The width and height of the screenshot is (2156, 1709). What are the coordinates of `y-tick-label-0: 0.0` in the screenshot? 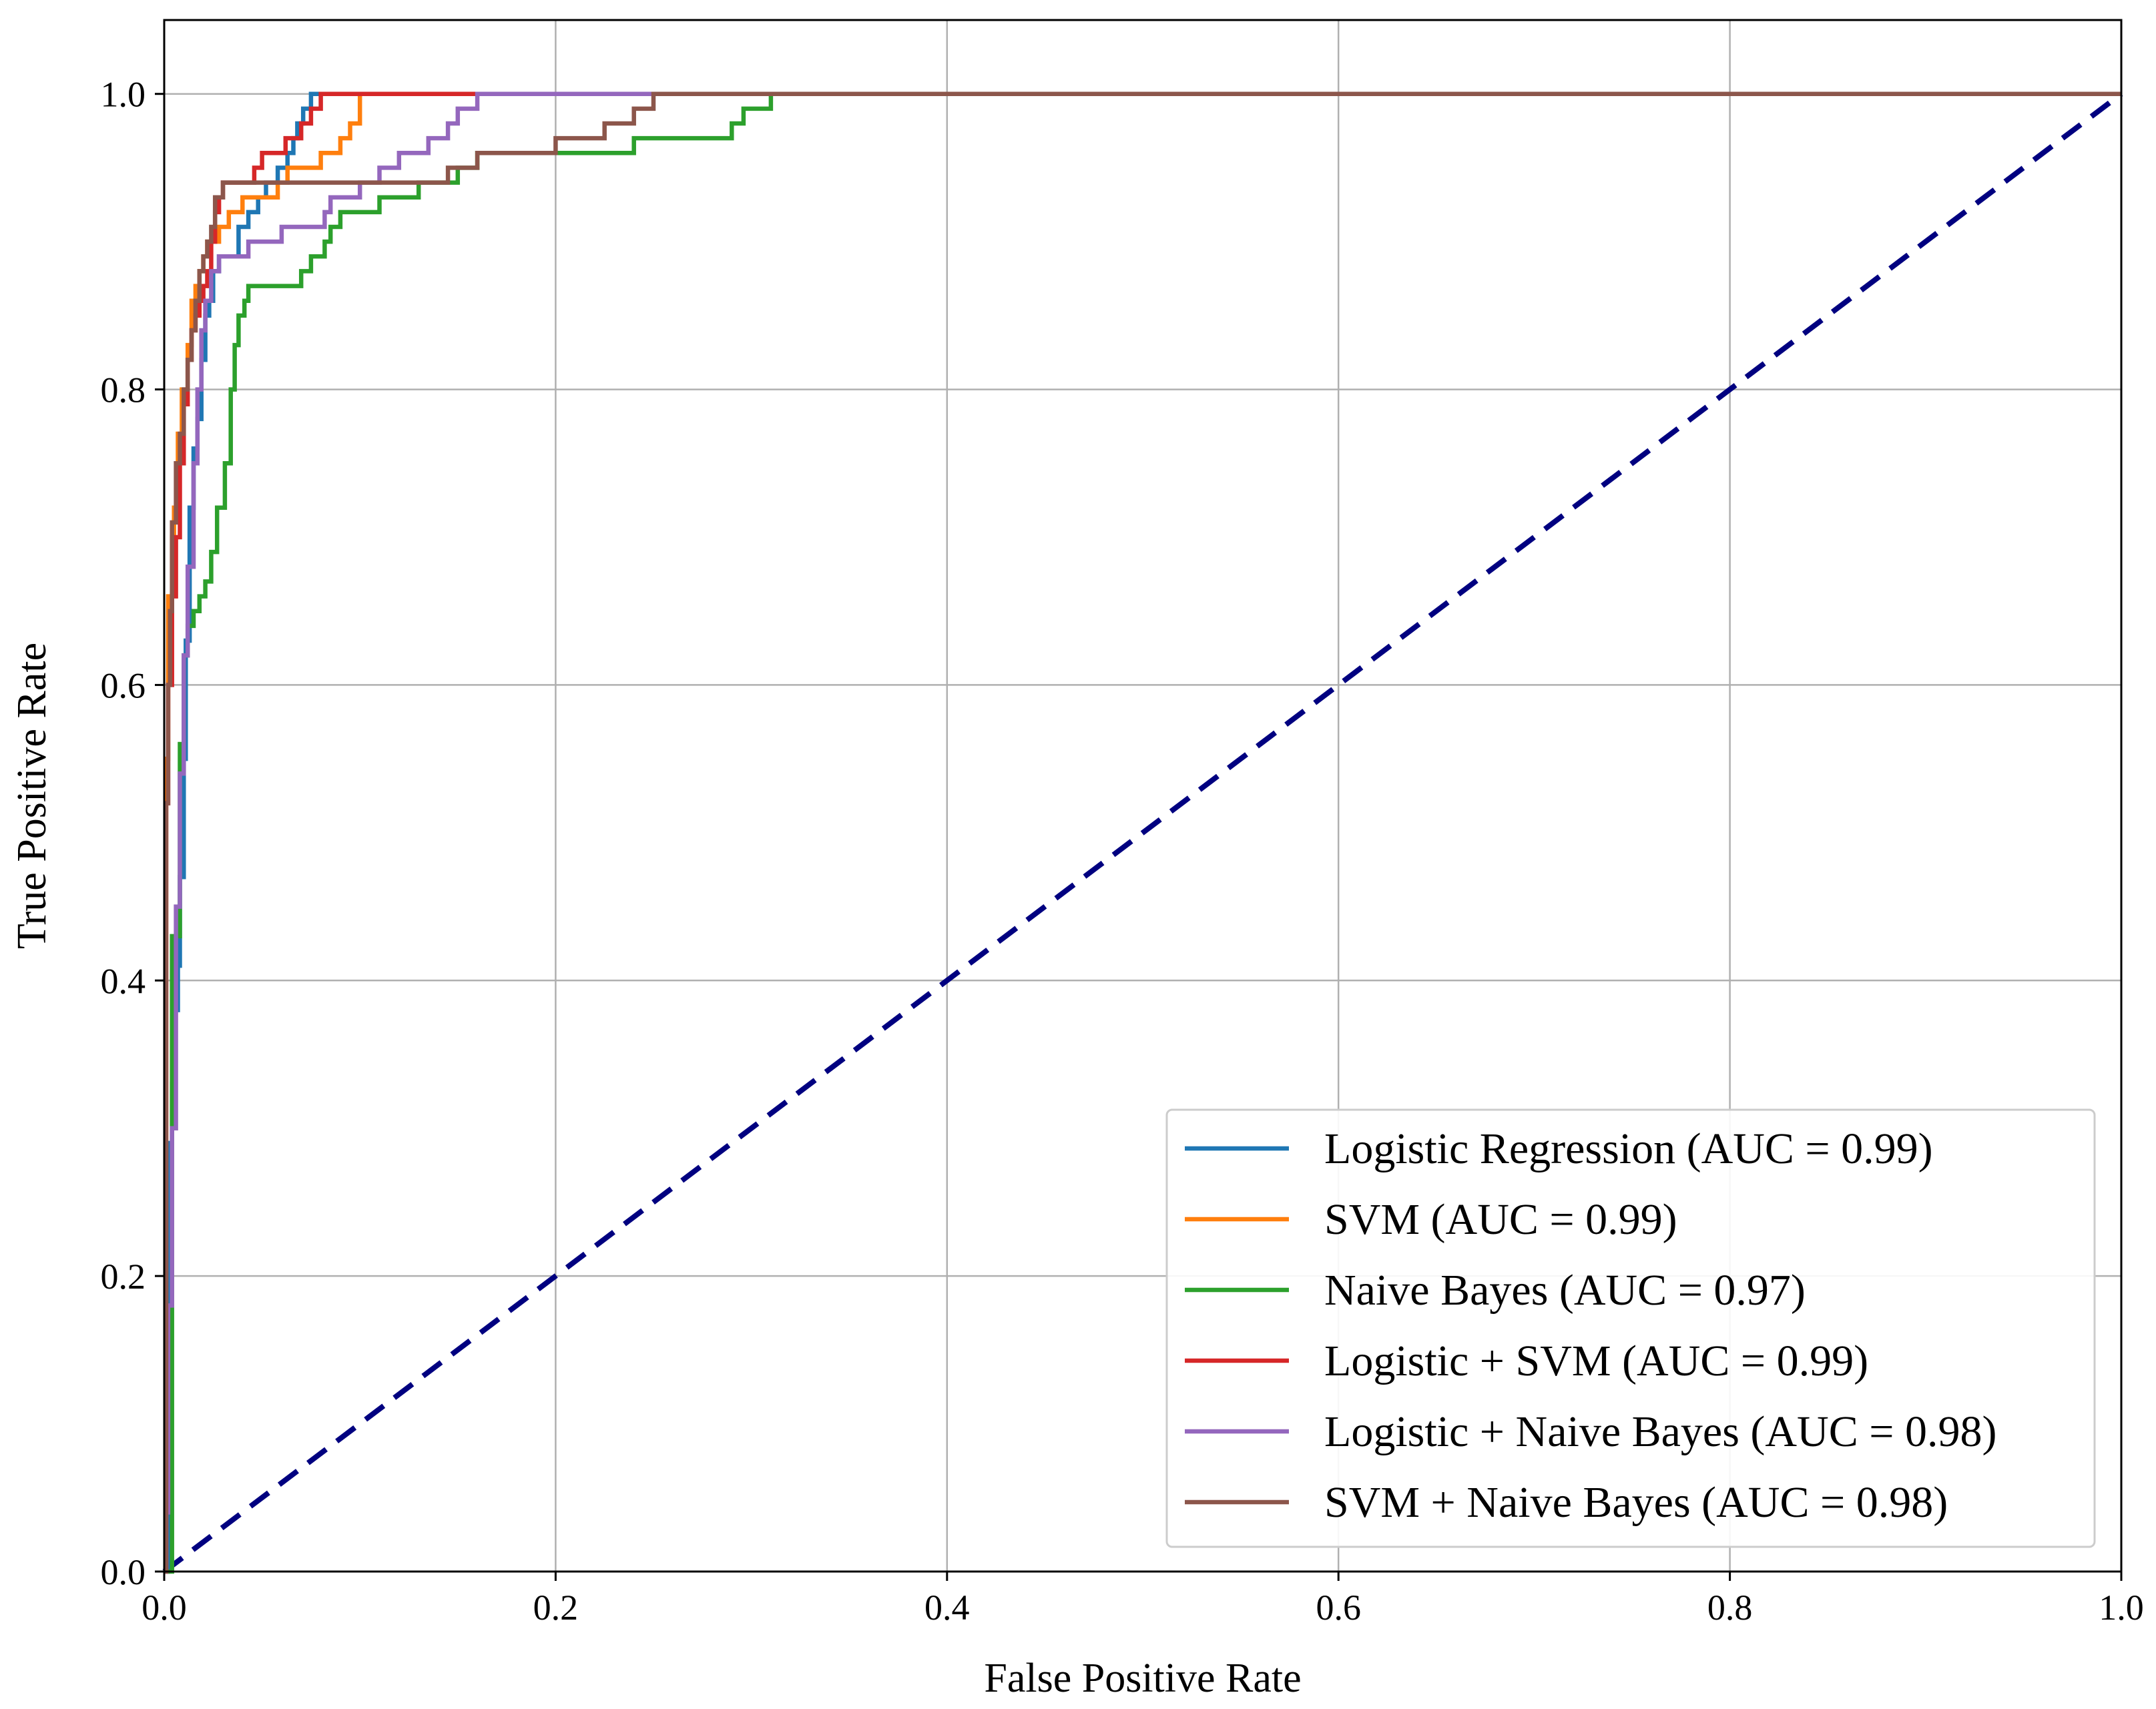 It's located at (123, 1572).